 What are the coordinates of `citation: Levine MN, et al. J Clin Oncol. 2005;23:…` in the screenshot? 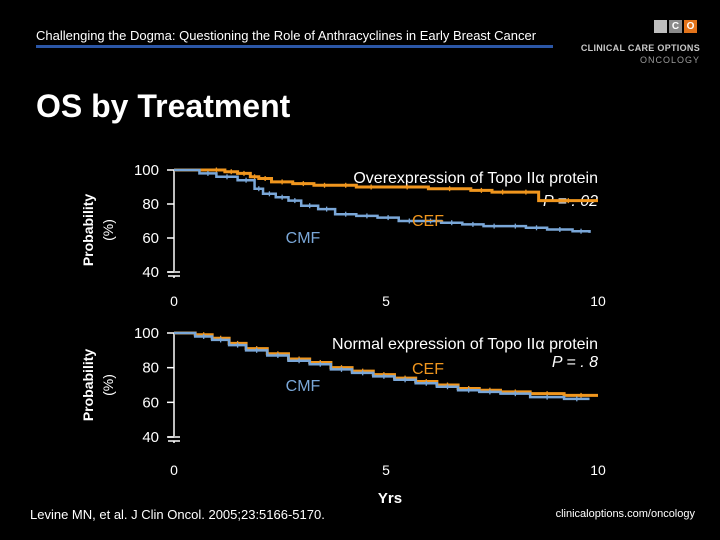 It's located at (177, 514).